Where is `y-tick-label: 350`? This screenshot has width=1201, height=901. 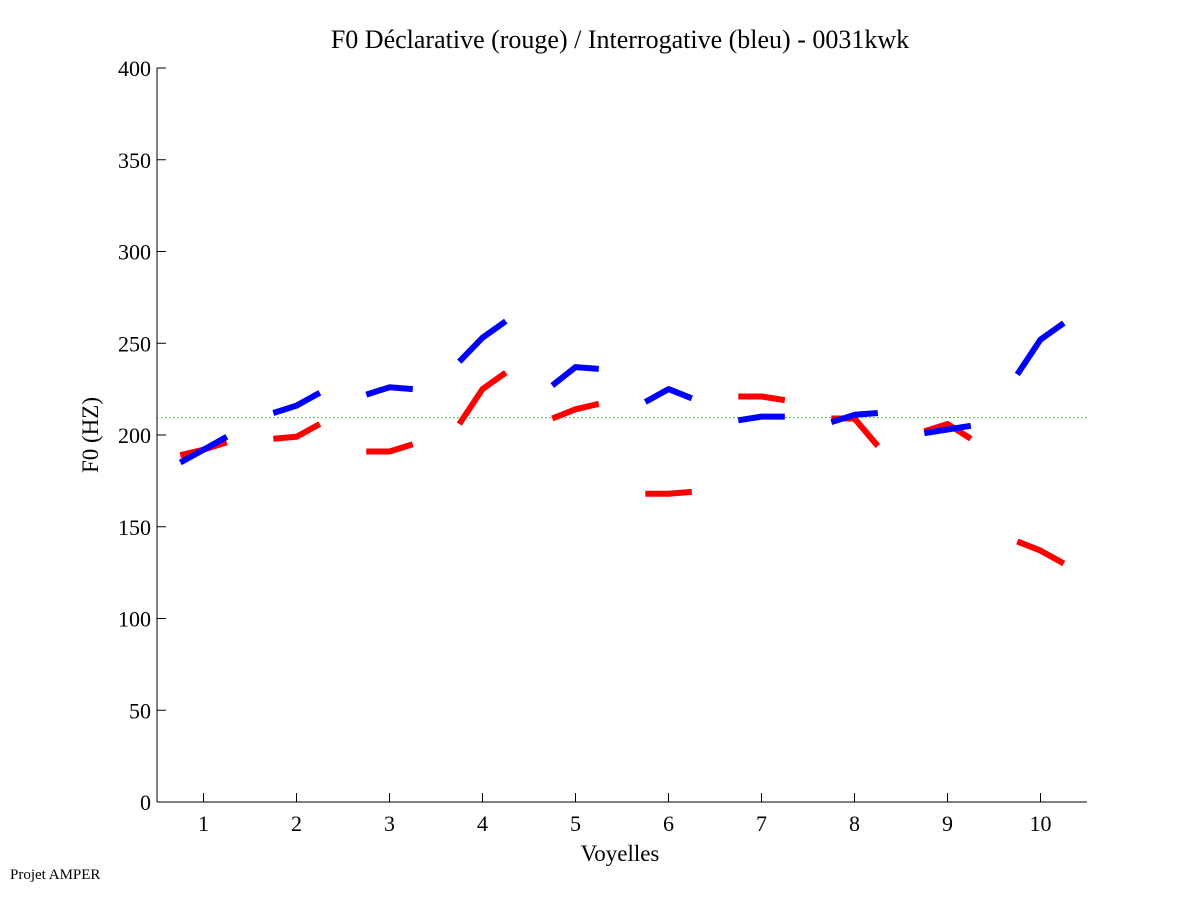
y-tick-label: 350 is located at coordinates (134, 160).